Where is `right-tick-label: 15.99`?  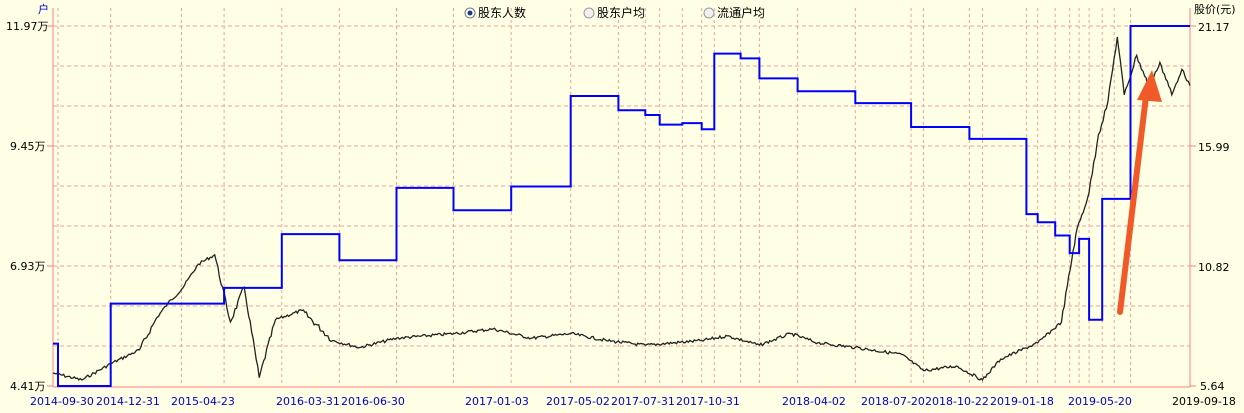 right-tick-label: 15.99 is located at coordinates (1214, 147).